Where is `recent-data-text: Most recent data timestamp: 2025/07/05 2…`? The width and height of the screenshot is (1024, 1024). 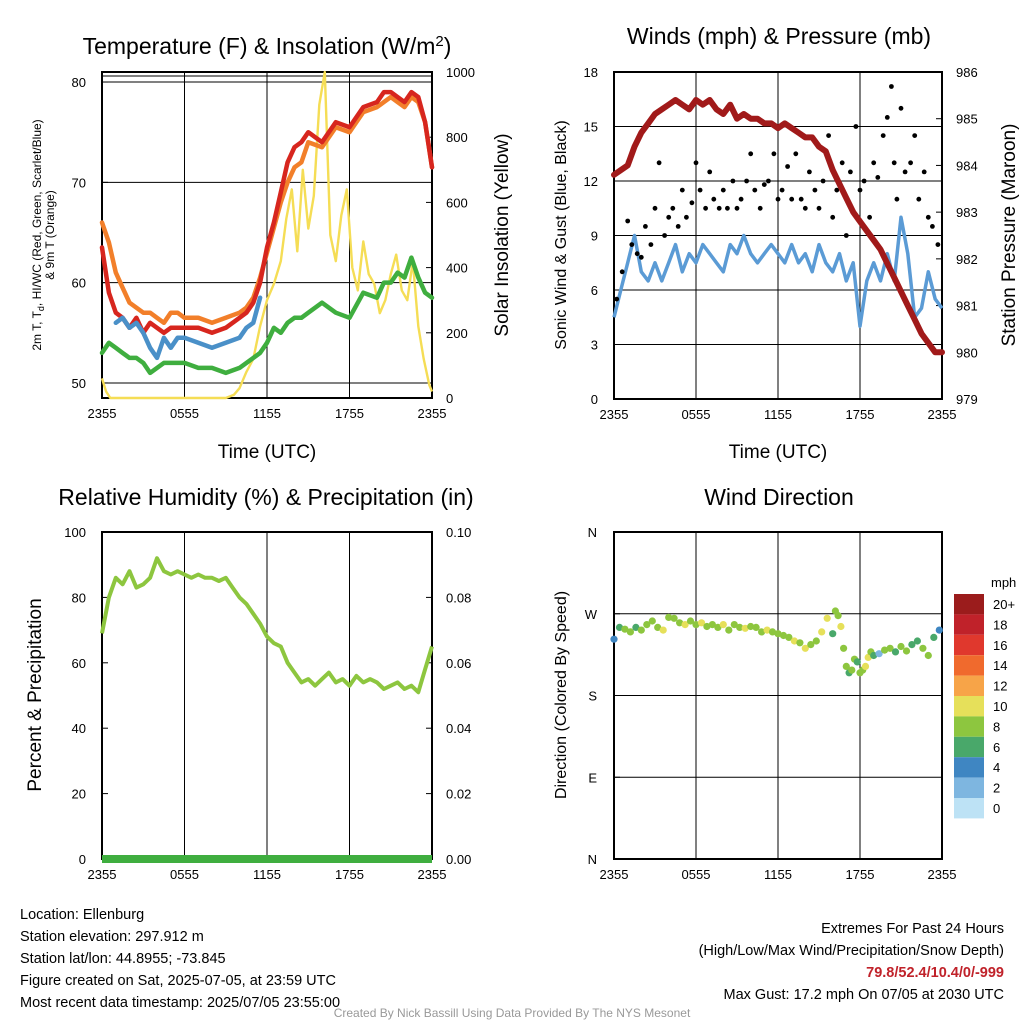 recent-data-text: Most recent data timestamp: 2025/07/05 2… is located at coordinates (180, 1003).